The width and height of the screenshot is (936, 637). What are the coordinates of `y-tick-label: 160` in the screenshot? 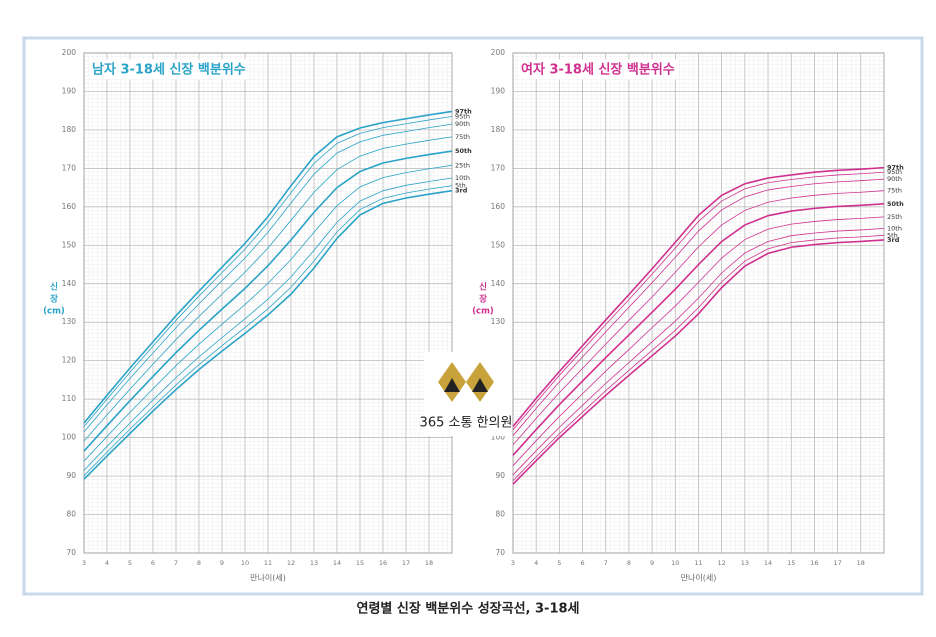 It's located at (69, 206).